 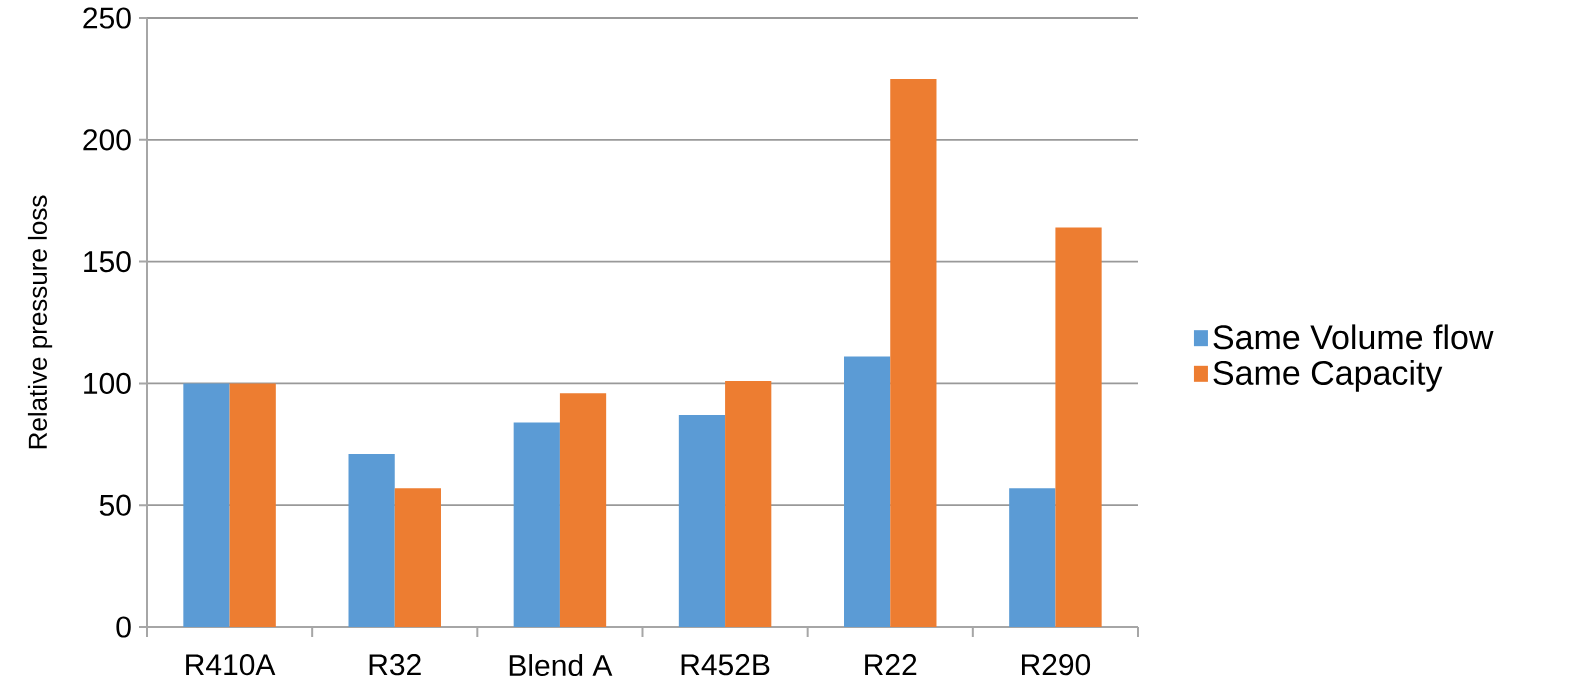 What do you see at coordinates (115, 505) in the screenshot?
I see `y-tick-label: 50` at bounding box center [115, 505].